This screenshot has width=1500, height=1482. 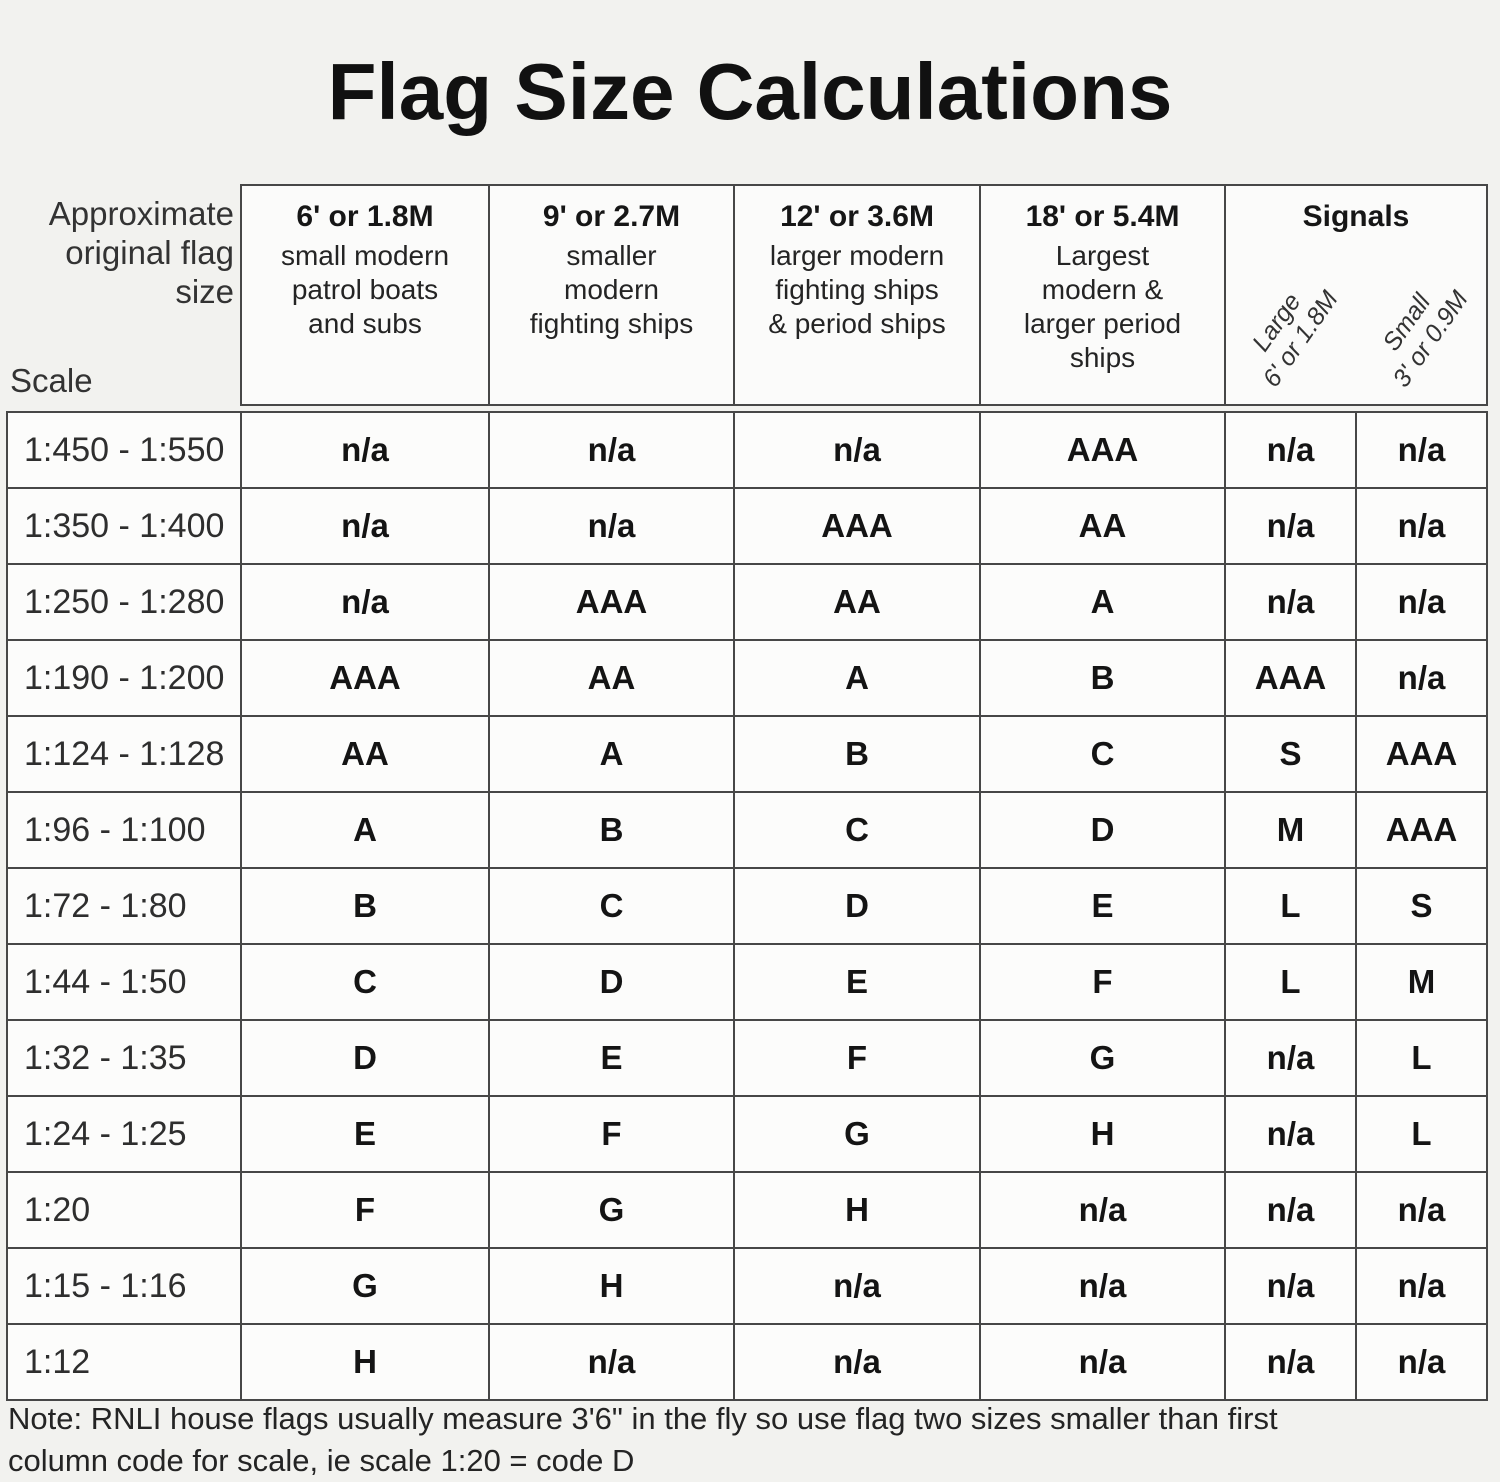 What do you see at coordinates (124, 754) in the screenshot?
I see `scale-cell: 1:124 - 1:128` at bounding box center [124, 754].